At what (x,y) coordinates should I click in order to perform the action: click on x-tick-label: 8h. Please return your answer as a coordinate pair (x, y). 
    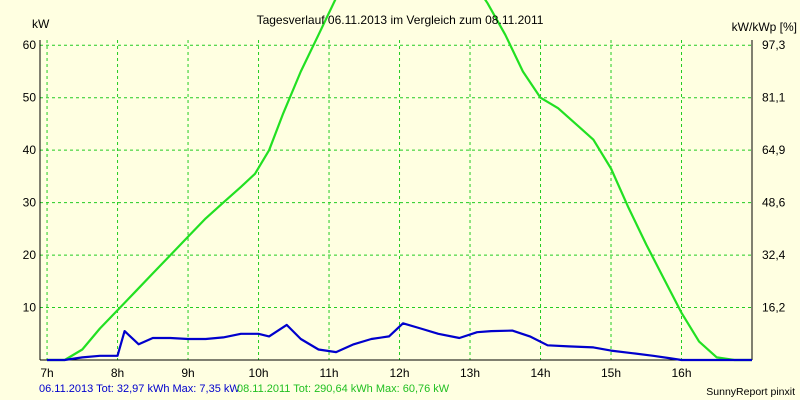
    Looking at the image, I should click on (117, 373).